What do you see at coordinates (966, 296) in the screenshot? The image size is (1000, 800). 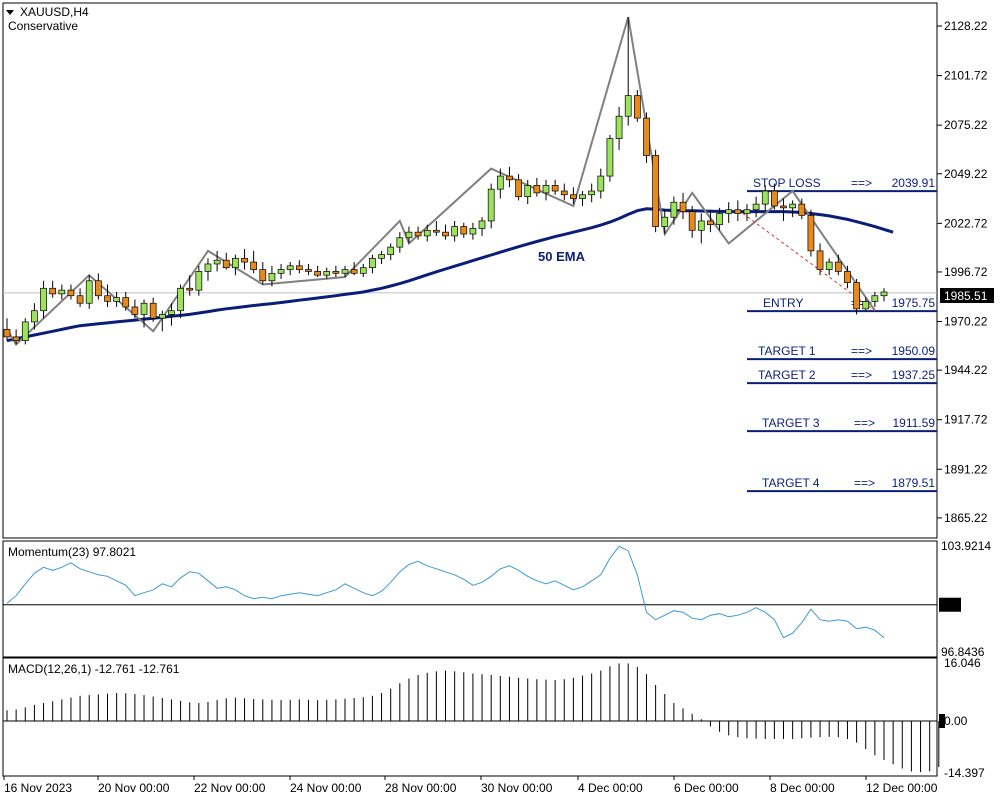 I see `current-price-value: 1985.51` at bounding box center [966, 296].